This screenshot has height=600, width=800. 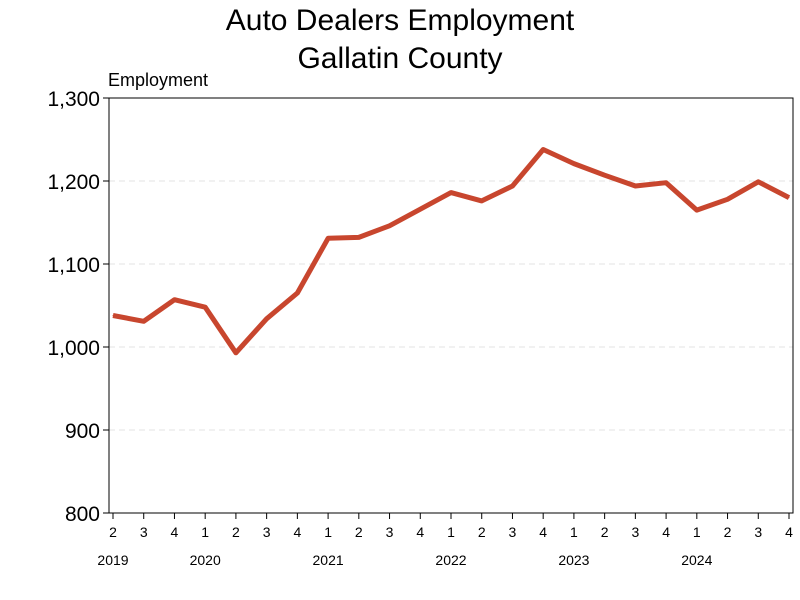 What do you see at coordinates (450, 560) in the screenshot?
I see `x-year-label: 2022` at bounding box center [450, 560].